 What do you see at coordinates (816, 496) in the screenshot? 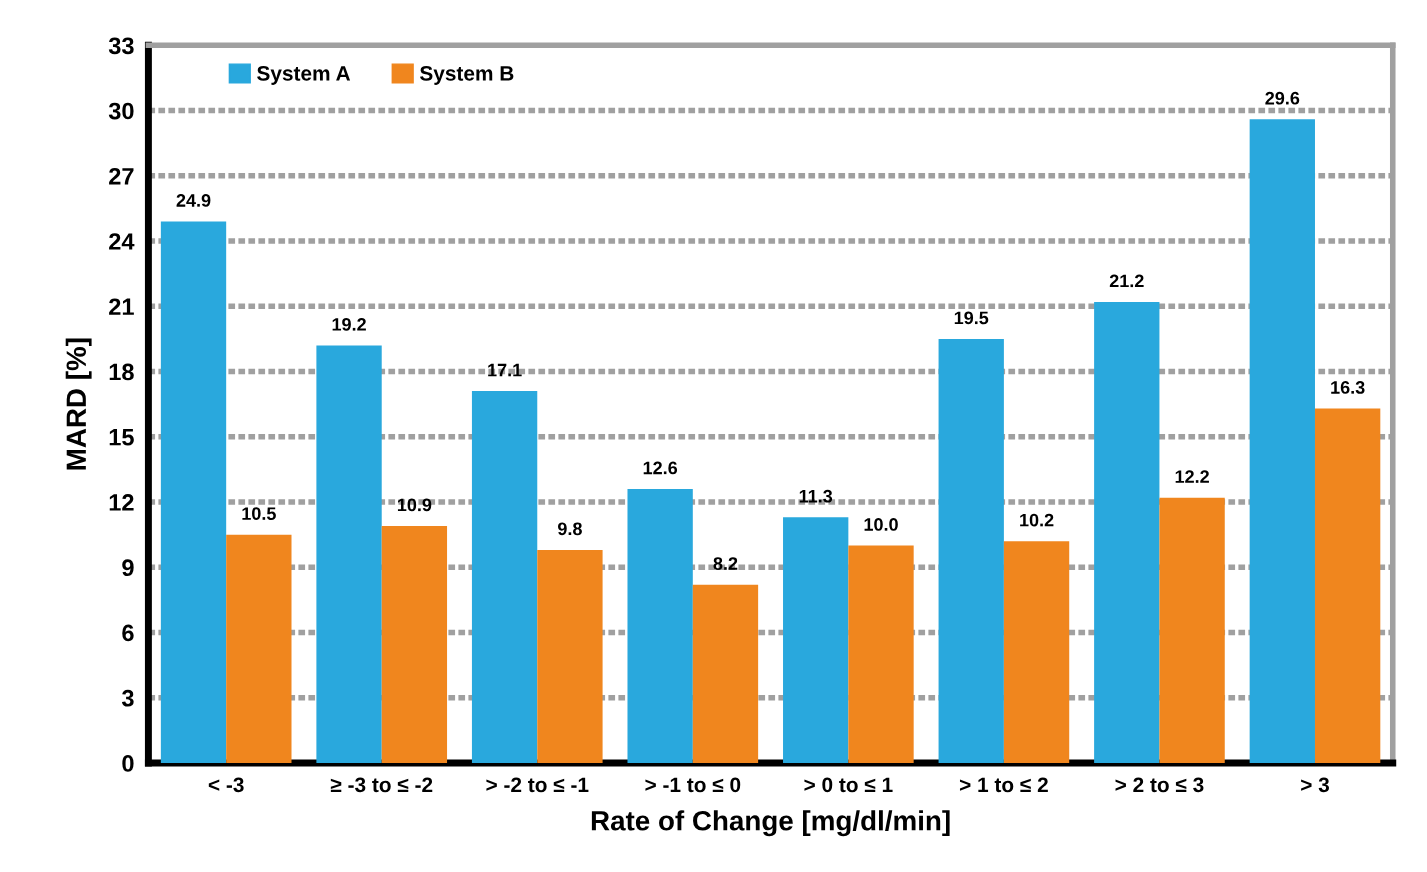
I see `data-label: 11.3` at bounding box center [816, 496].